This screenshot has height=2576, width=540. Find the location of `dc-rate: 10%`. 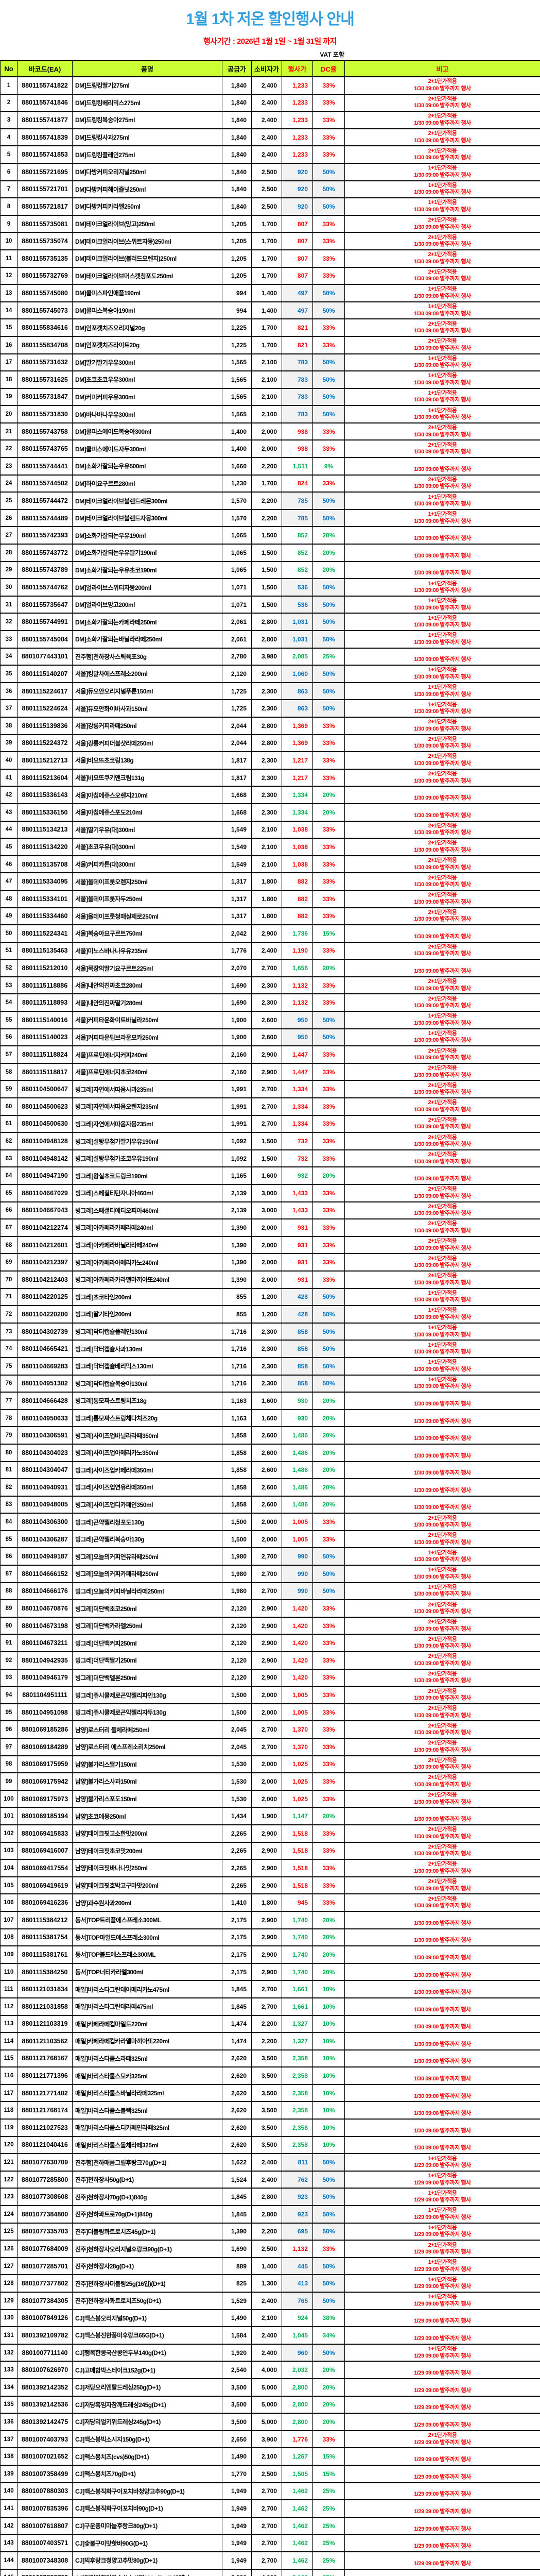

dc-rate: 10% is located at coordinates (328, 2145).